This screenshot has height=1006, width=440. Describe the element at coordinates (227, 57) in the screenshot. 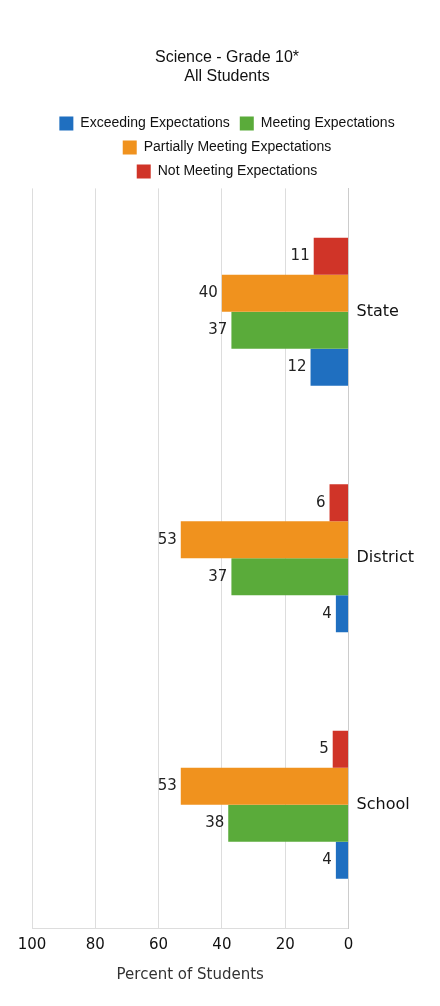

I see `text: Science - Grade 10*` at that location.